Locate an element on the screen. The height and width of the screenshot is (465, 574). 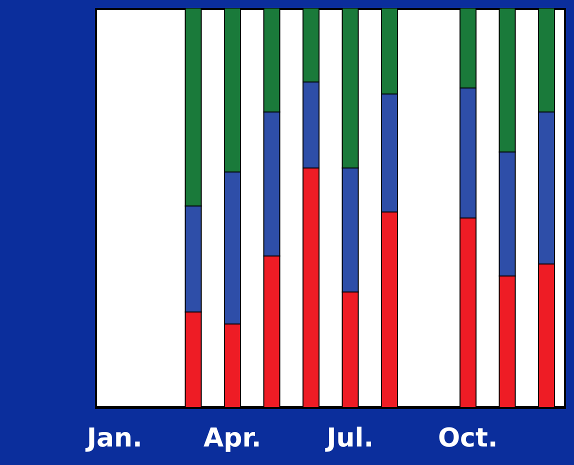
x-tick-label: Jan. is located at coordinates (113, 438).